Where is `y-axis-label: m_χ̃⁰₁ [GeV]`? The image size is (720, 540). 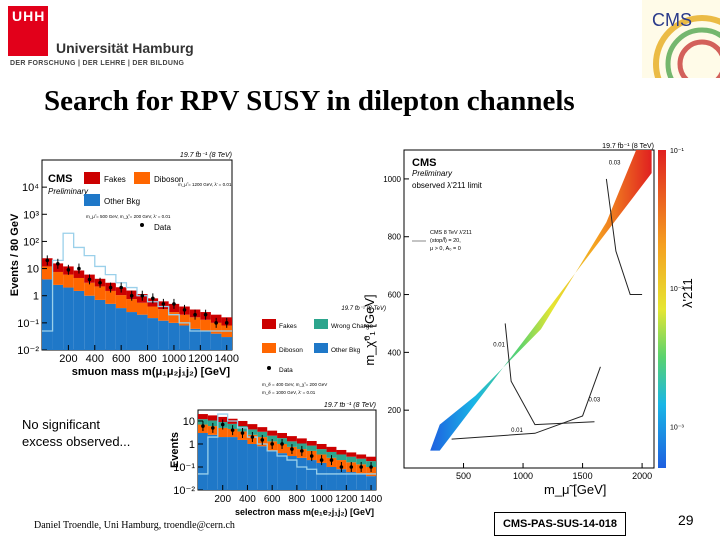 y-axis-label: m_χ̃⁰₁ [GeV] is located at coordinates (369, 329).